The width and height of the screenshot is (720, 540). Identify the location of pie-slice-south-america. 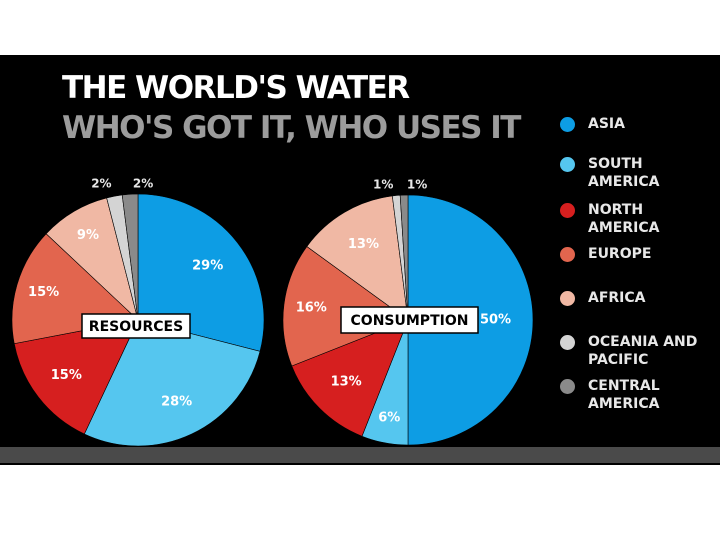
(172, 383).